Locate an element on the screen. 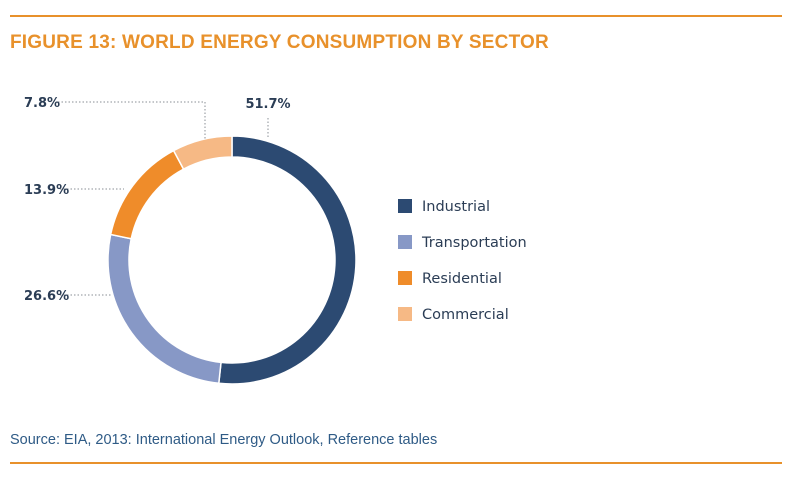 Image resolution: width=800 pixels, height=478 pixels. bottom-rule is located at coordinates (396, 463).